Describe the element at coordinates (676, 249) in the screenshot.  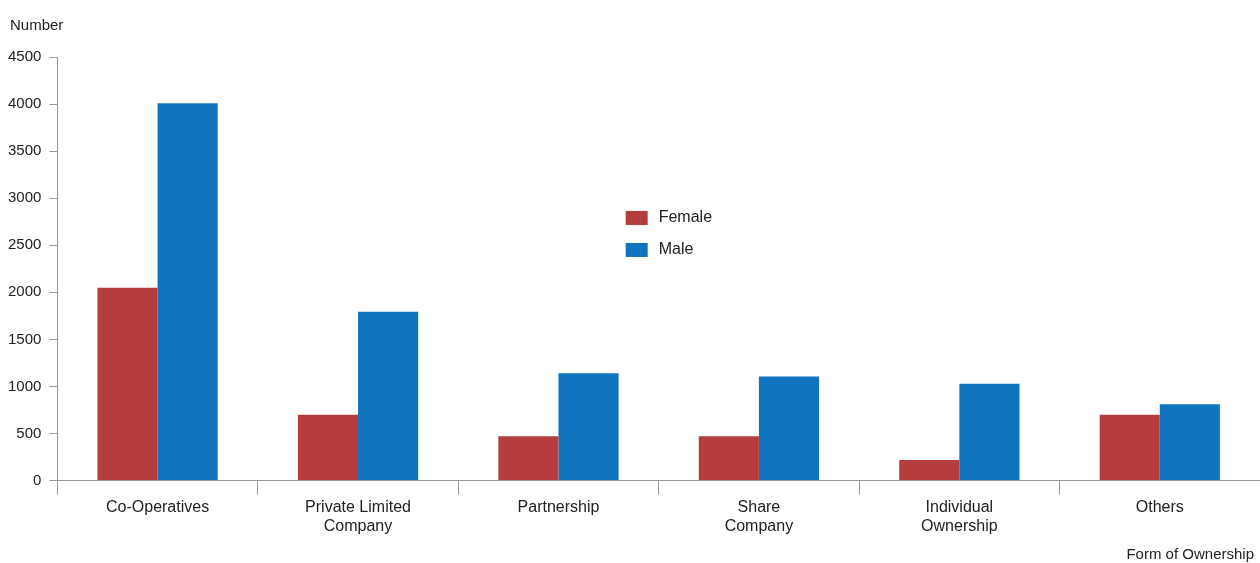
I see `legend-label: Male` at that location.